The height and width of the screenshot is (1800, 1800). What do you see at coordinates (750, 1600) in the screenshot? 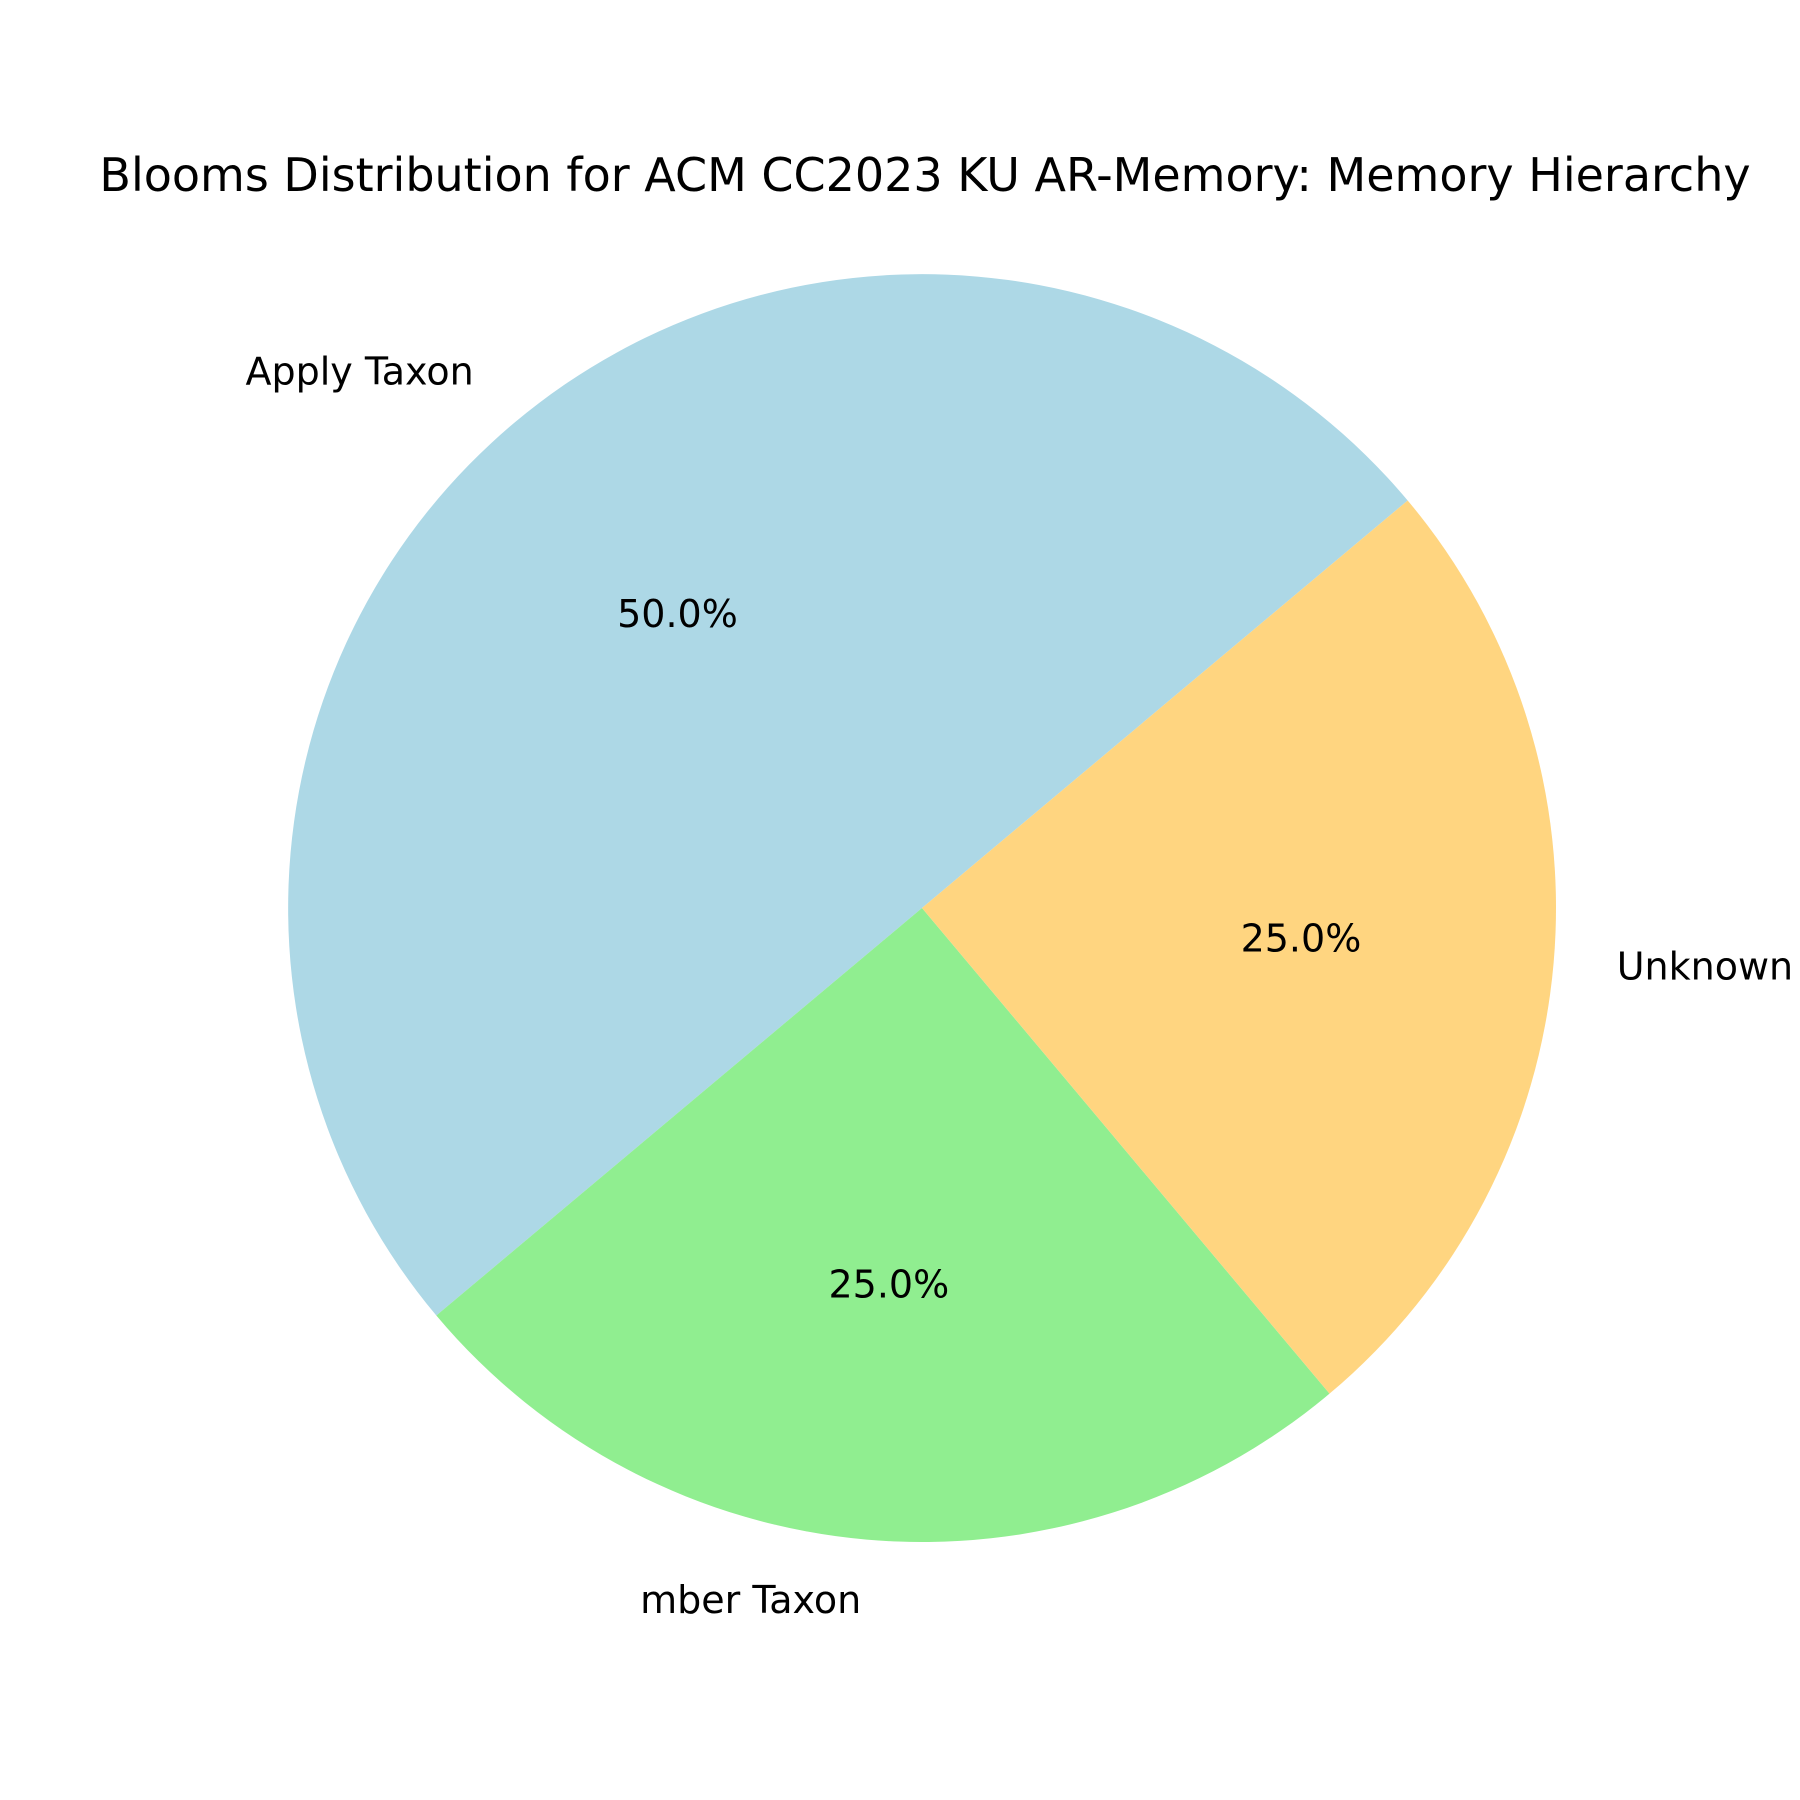
I see `slice-label: mber Taxon` at bounding box center [750, 1600].